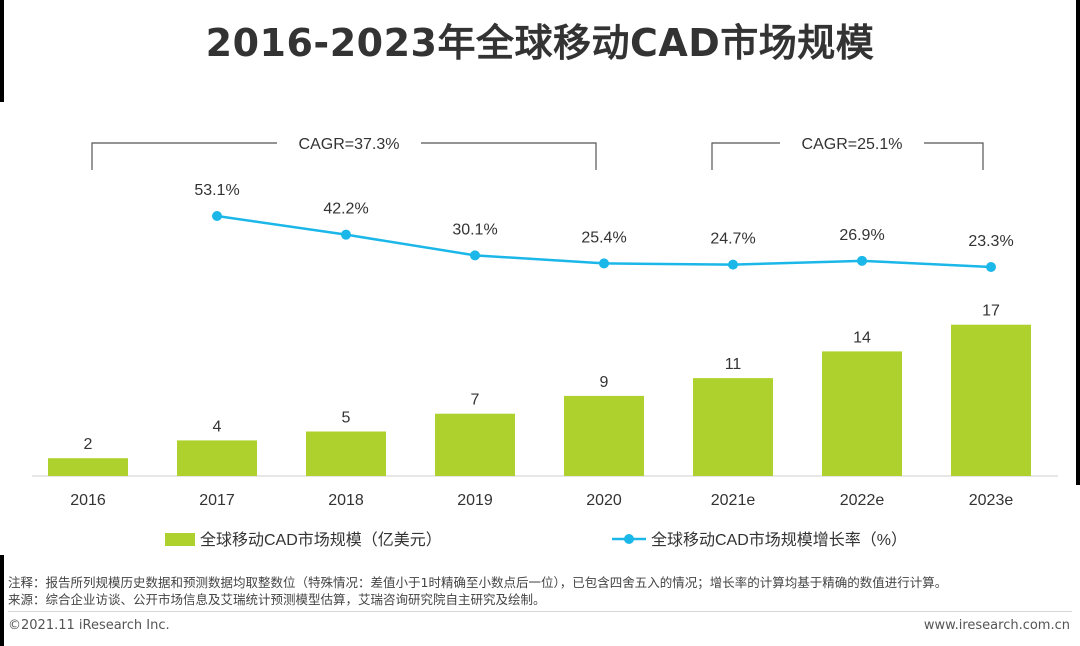 Image resolution: width=1080 pixels, height=646 pixels. I want to click on bar-value-label: 5, so click(346, 418).